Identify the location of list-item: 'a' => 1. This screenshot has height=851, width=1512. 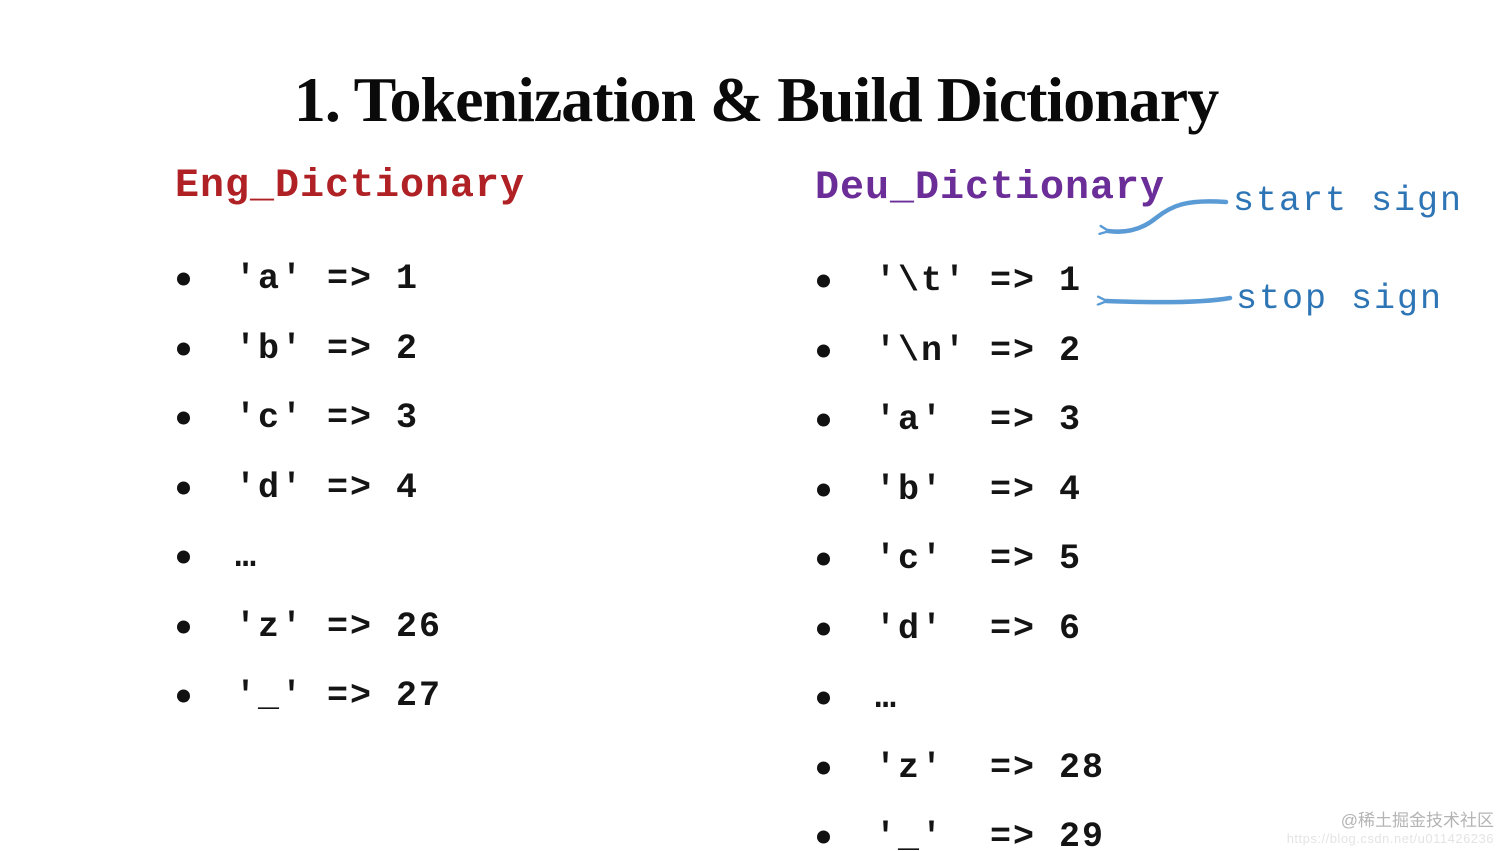
(350, 279).